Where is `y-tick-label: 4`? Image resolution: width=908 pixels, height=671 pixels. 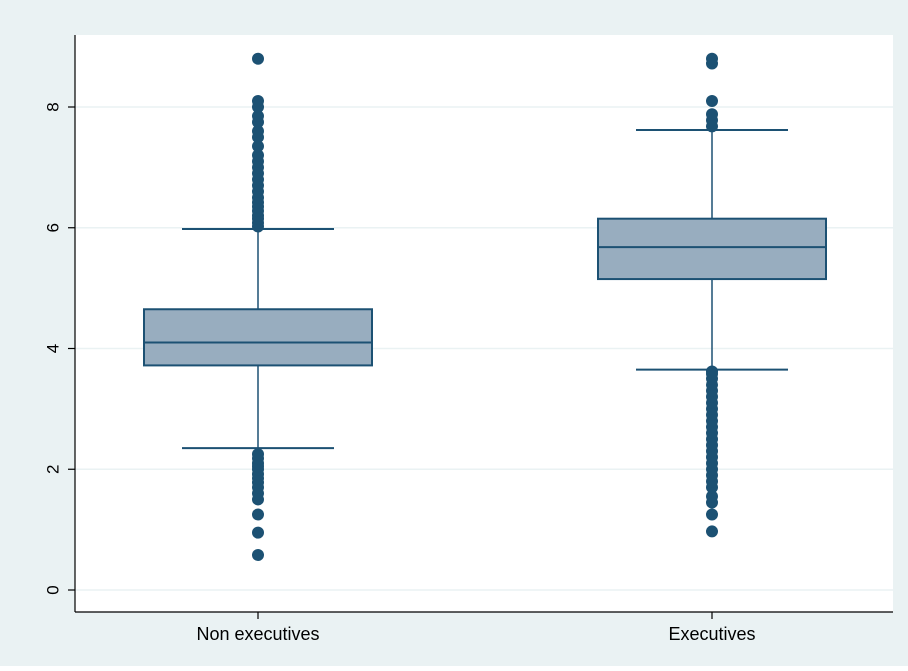 y-tick-label: 4 is located at coordinates (52, 348).